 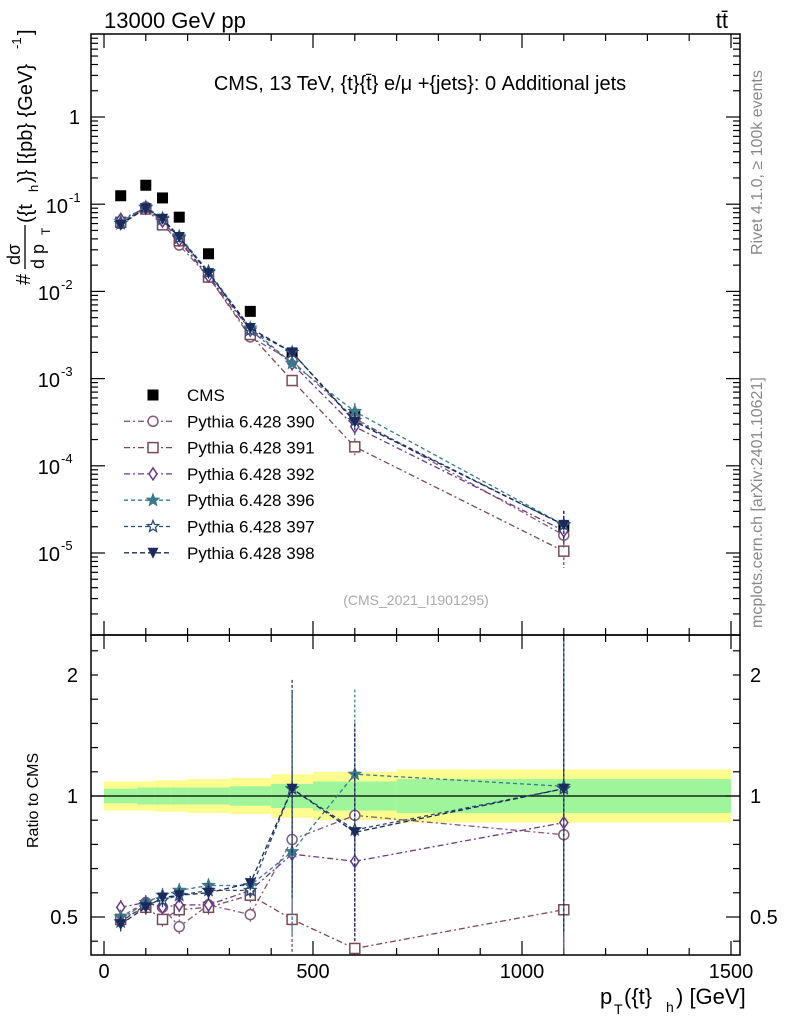 I want to click on rtick-left-0p5: 0.5, so click(x=64, y=918).